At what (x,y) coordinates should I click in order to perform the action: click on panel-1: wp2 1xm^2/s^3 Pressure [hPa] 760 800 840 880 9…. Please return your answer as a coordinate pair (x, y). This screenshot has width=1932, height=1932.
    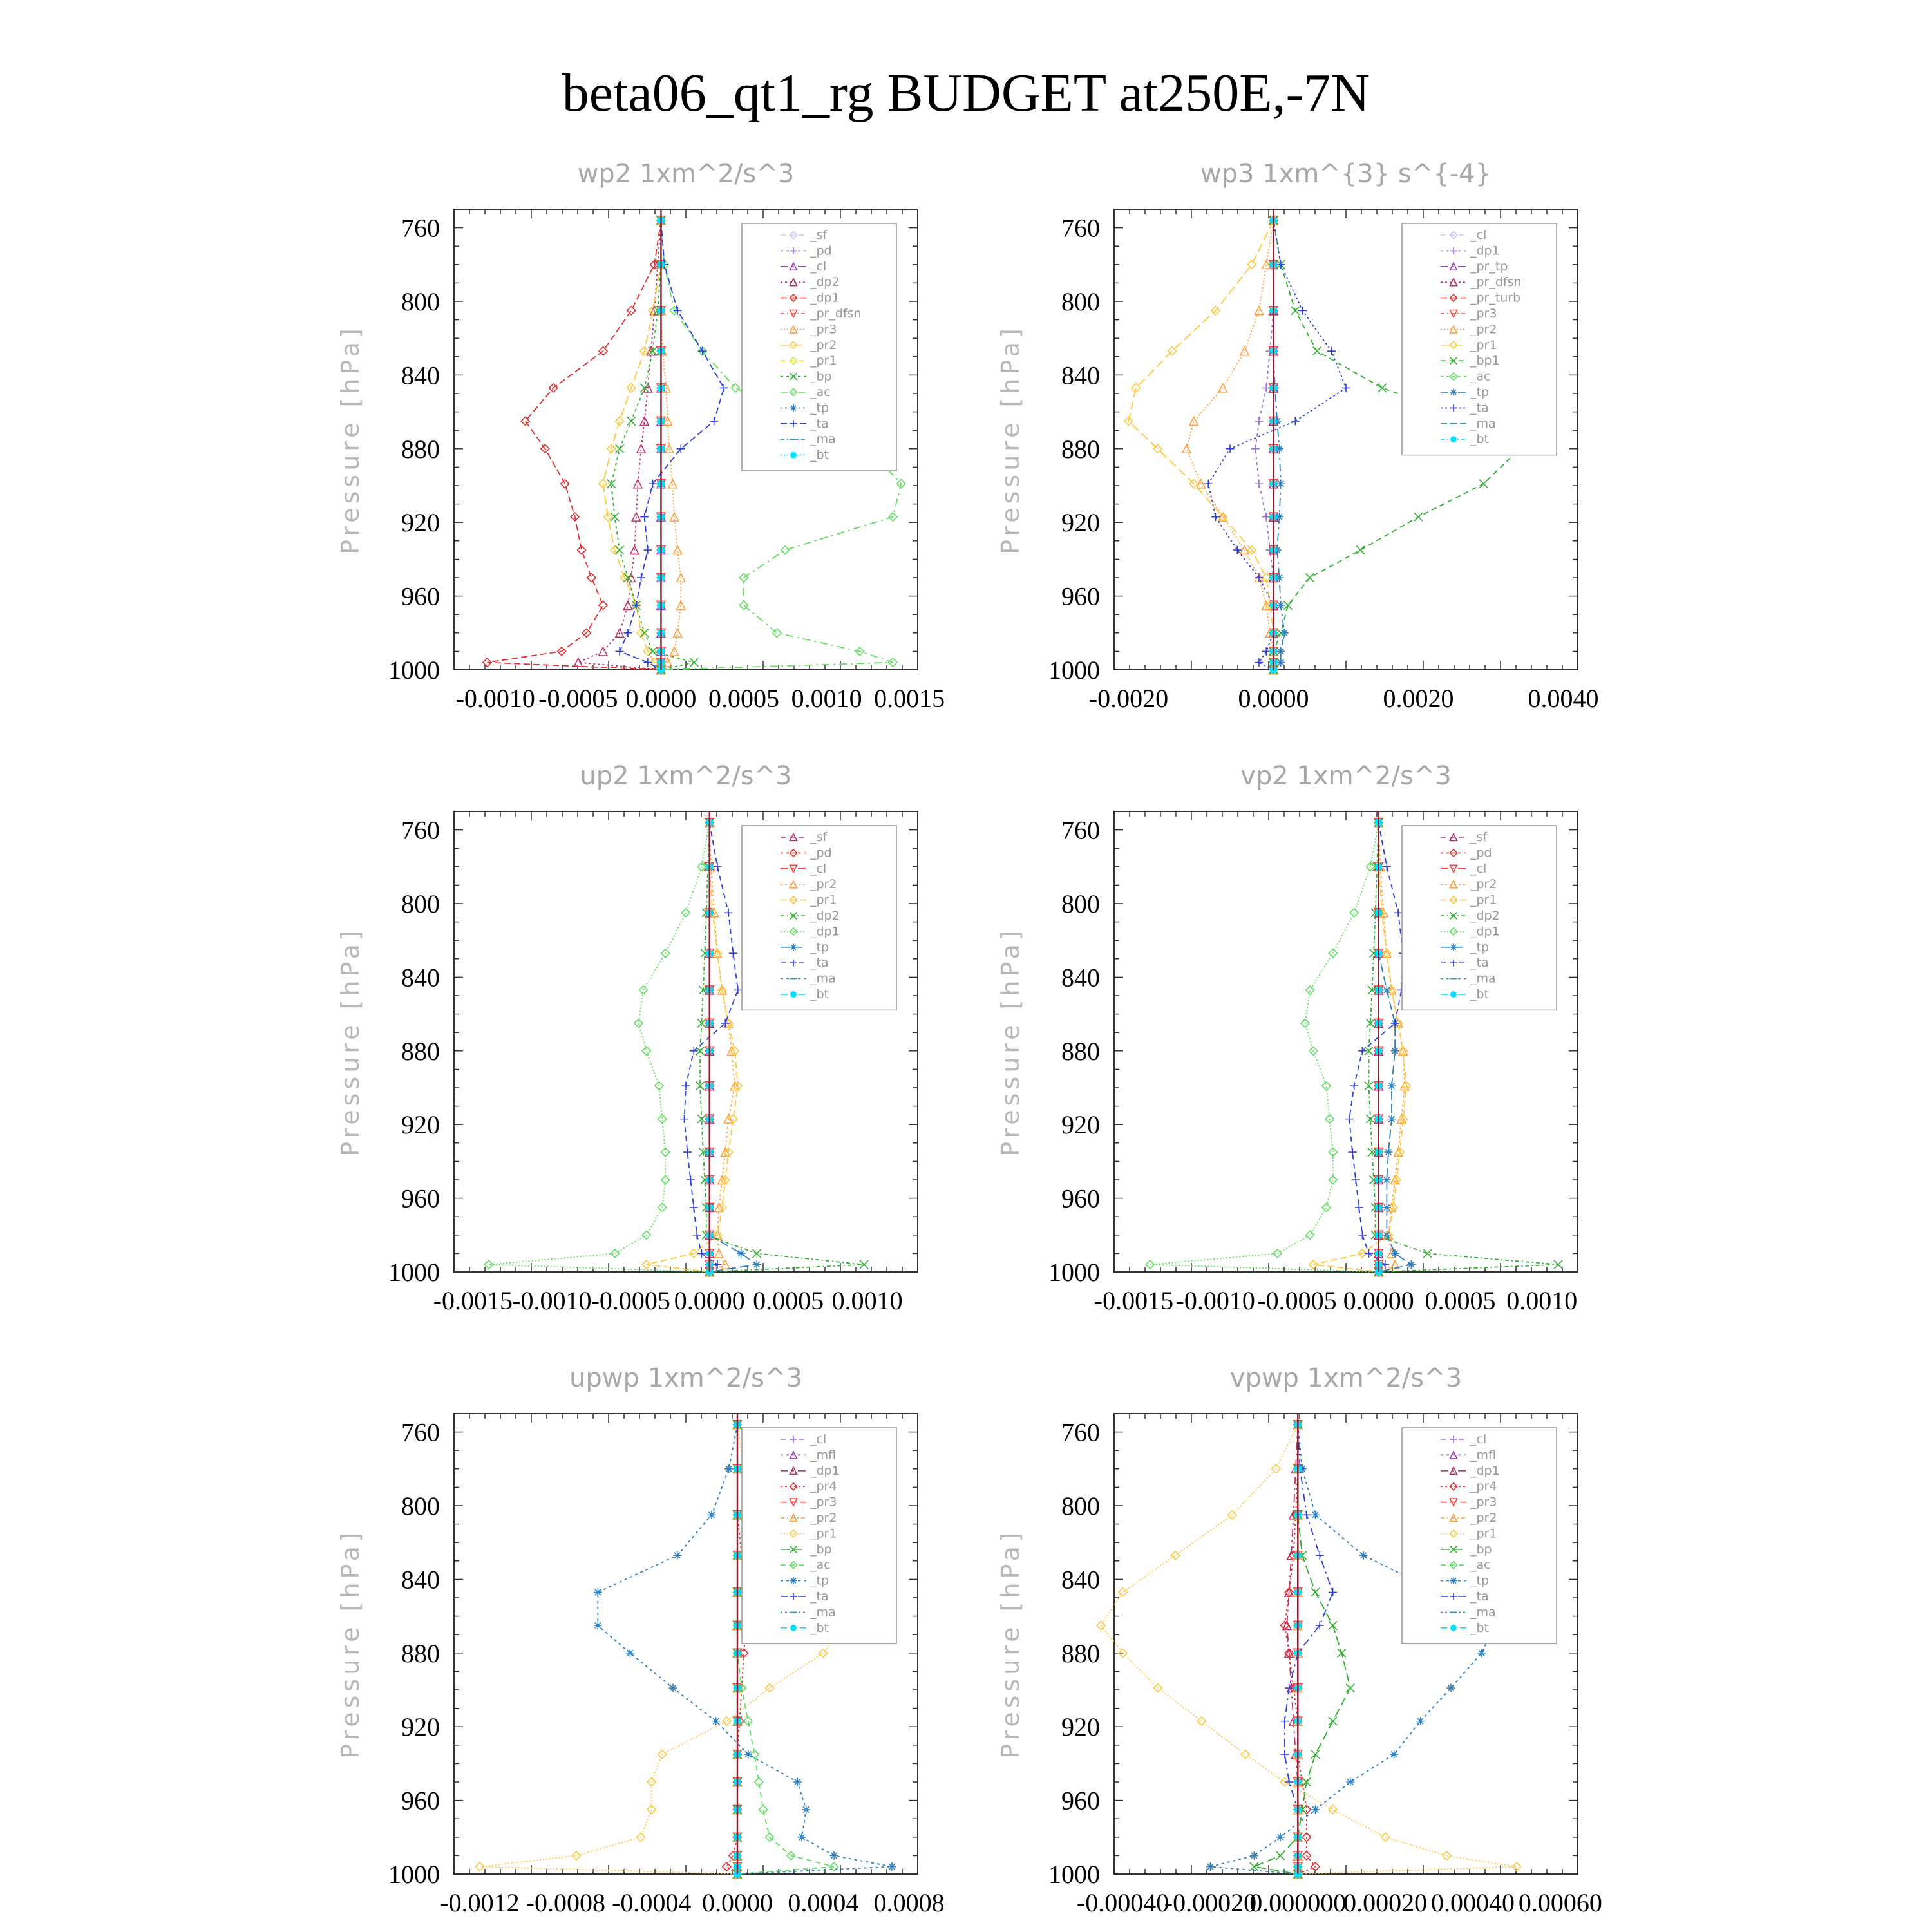
    Looking at the image, I should click on (640, 436).